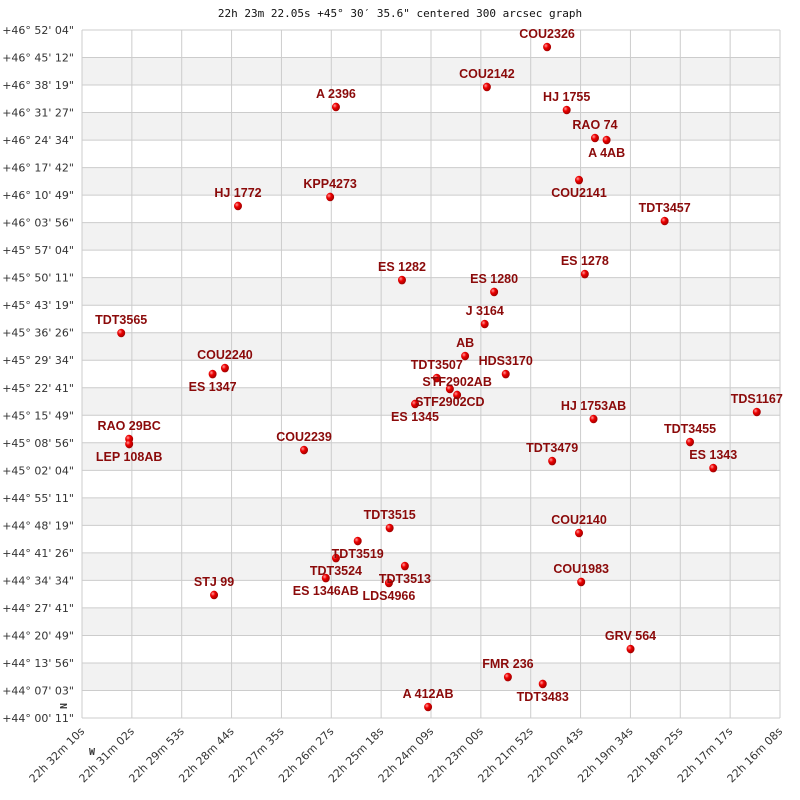 Image resolution: width=800 pixels, height=800 pixels. Describe the element at coordinates (552, 448) in the screenshot. I see `star-label: TDT3479` at that location.